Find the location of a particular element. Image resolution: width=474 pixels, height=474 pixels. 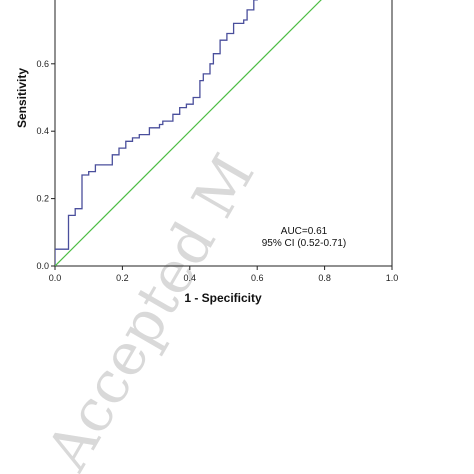

x-tick-label: 0.4 is located at coordinates (190, 278).